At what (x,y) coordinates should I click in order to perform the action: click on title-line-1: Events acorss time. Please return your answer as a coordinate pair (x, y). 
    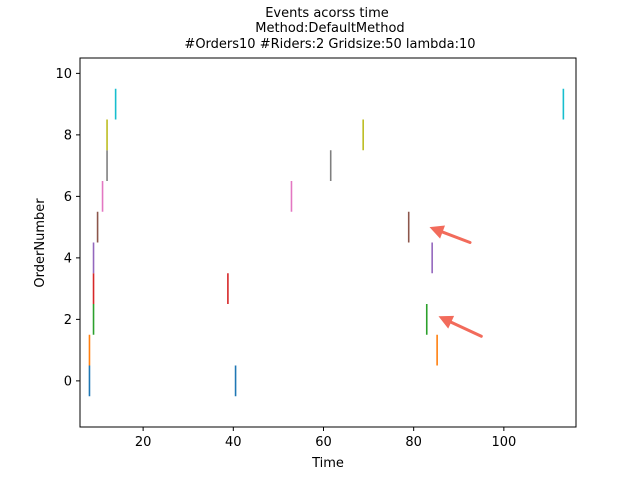
    Looking at the image, I should click on (327, 13).